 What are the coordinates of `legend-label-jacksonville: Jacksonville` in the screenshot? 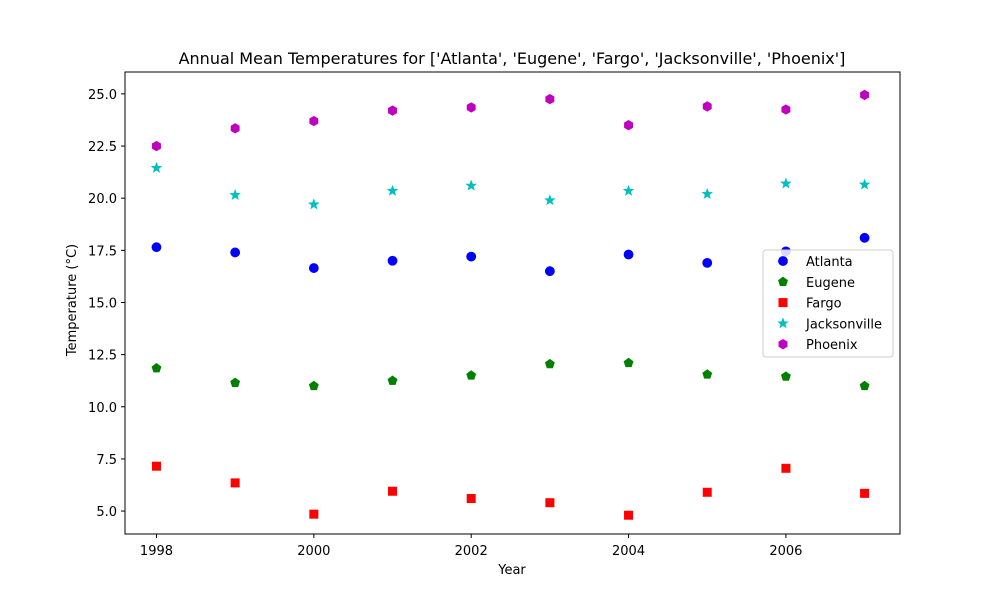 It's located at (843, 324).